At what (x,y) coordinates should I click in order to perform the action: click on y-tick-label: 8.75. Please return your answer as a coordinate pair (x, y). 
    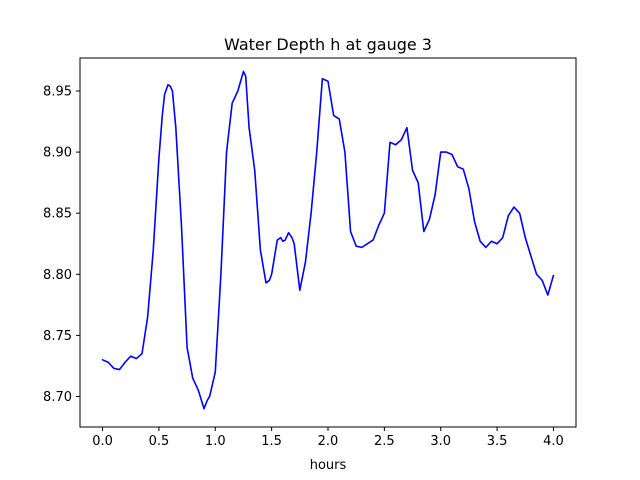
    Looking at the image, I should click on (57, 336).